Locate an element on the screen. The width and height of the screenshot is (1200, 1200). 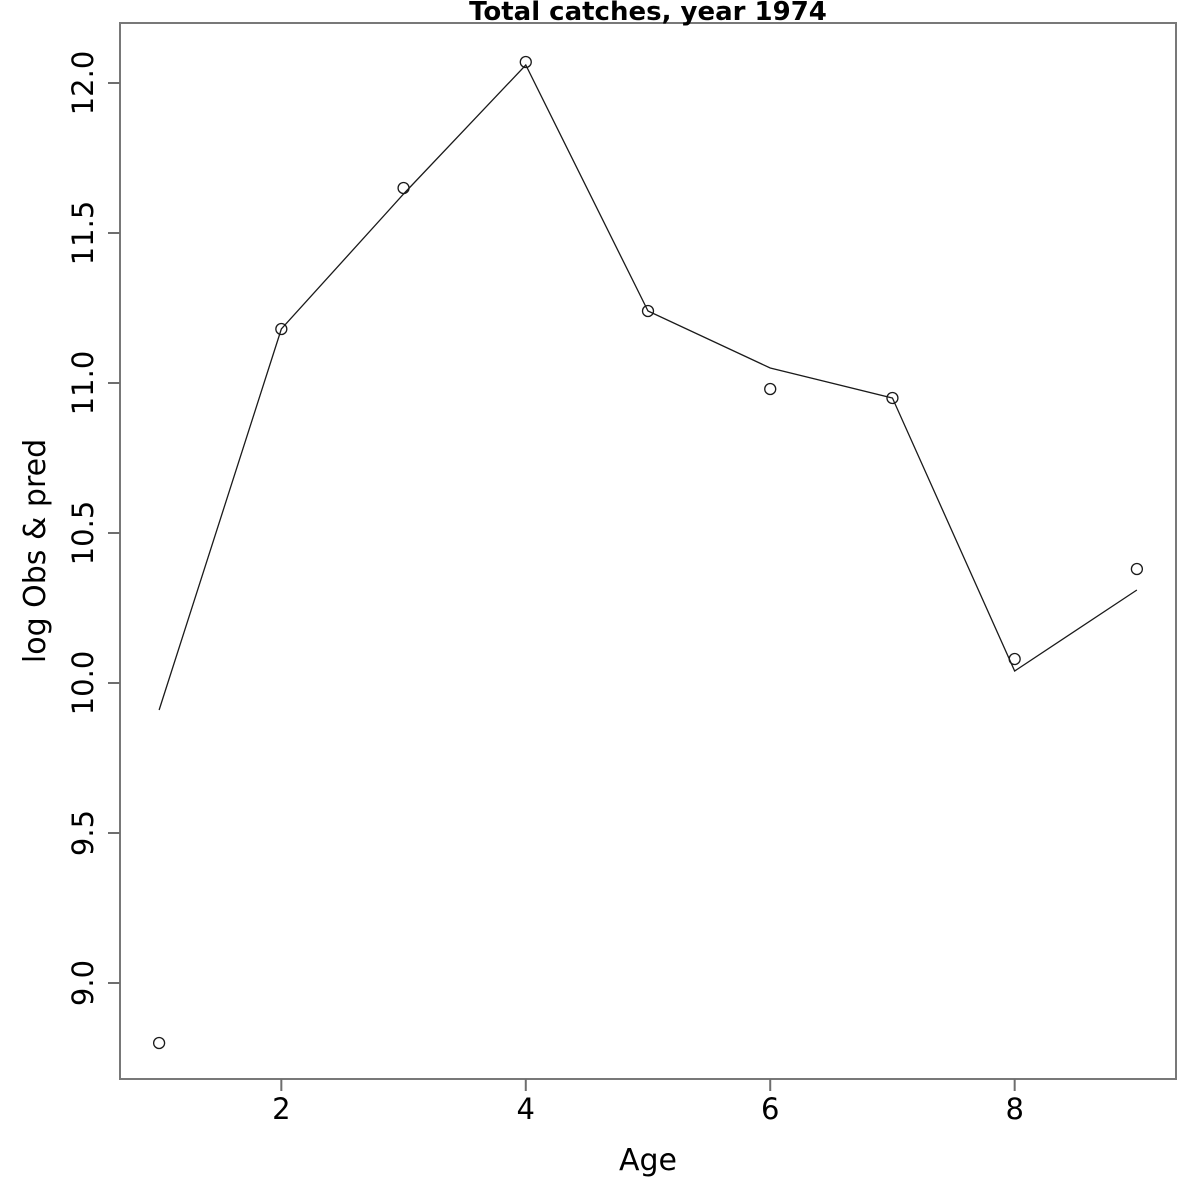
chart-title: Total catches, year 1974 is located at coordinates (648, 13).